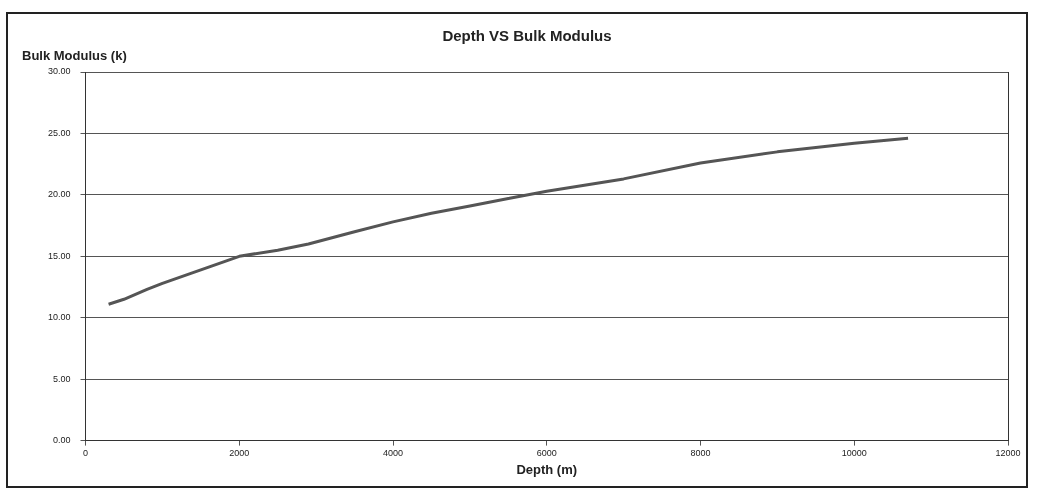  I want to click on x-axis-title: Depth (m), so click(547, 469).